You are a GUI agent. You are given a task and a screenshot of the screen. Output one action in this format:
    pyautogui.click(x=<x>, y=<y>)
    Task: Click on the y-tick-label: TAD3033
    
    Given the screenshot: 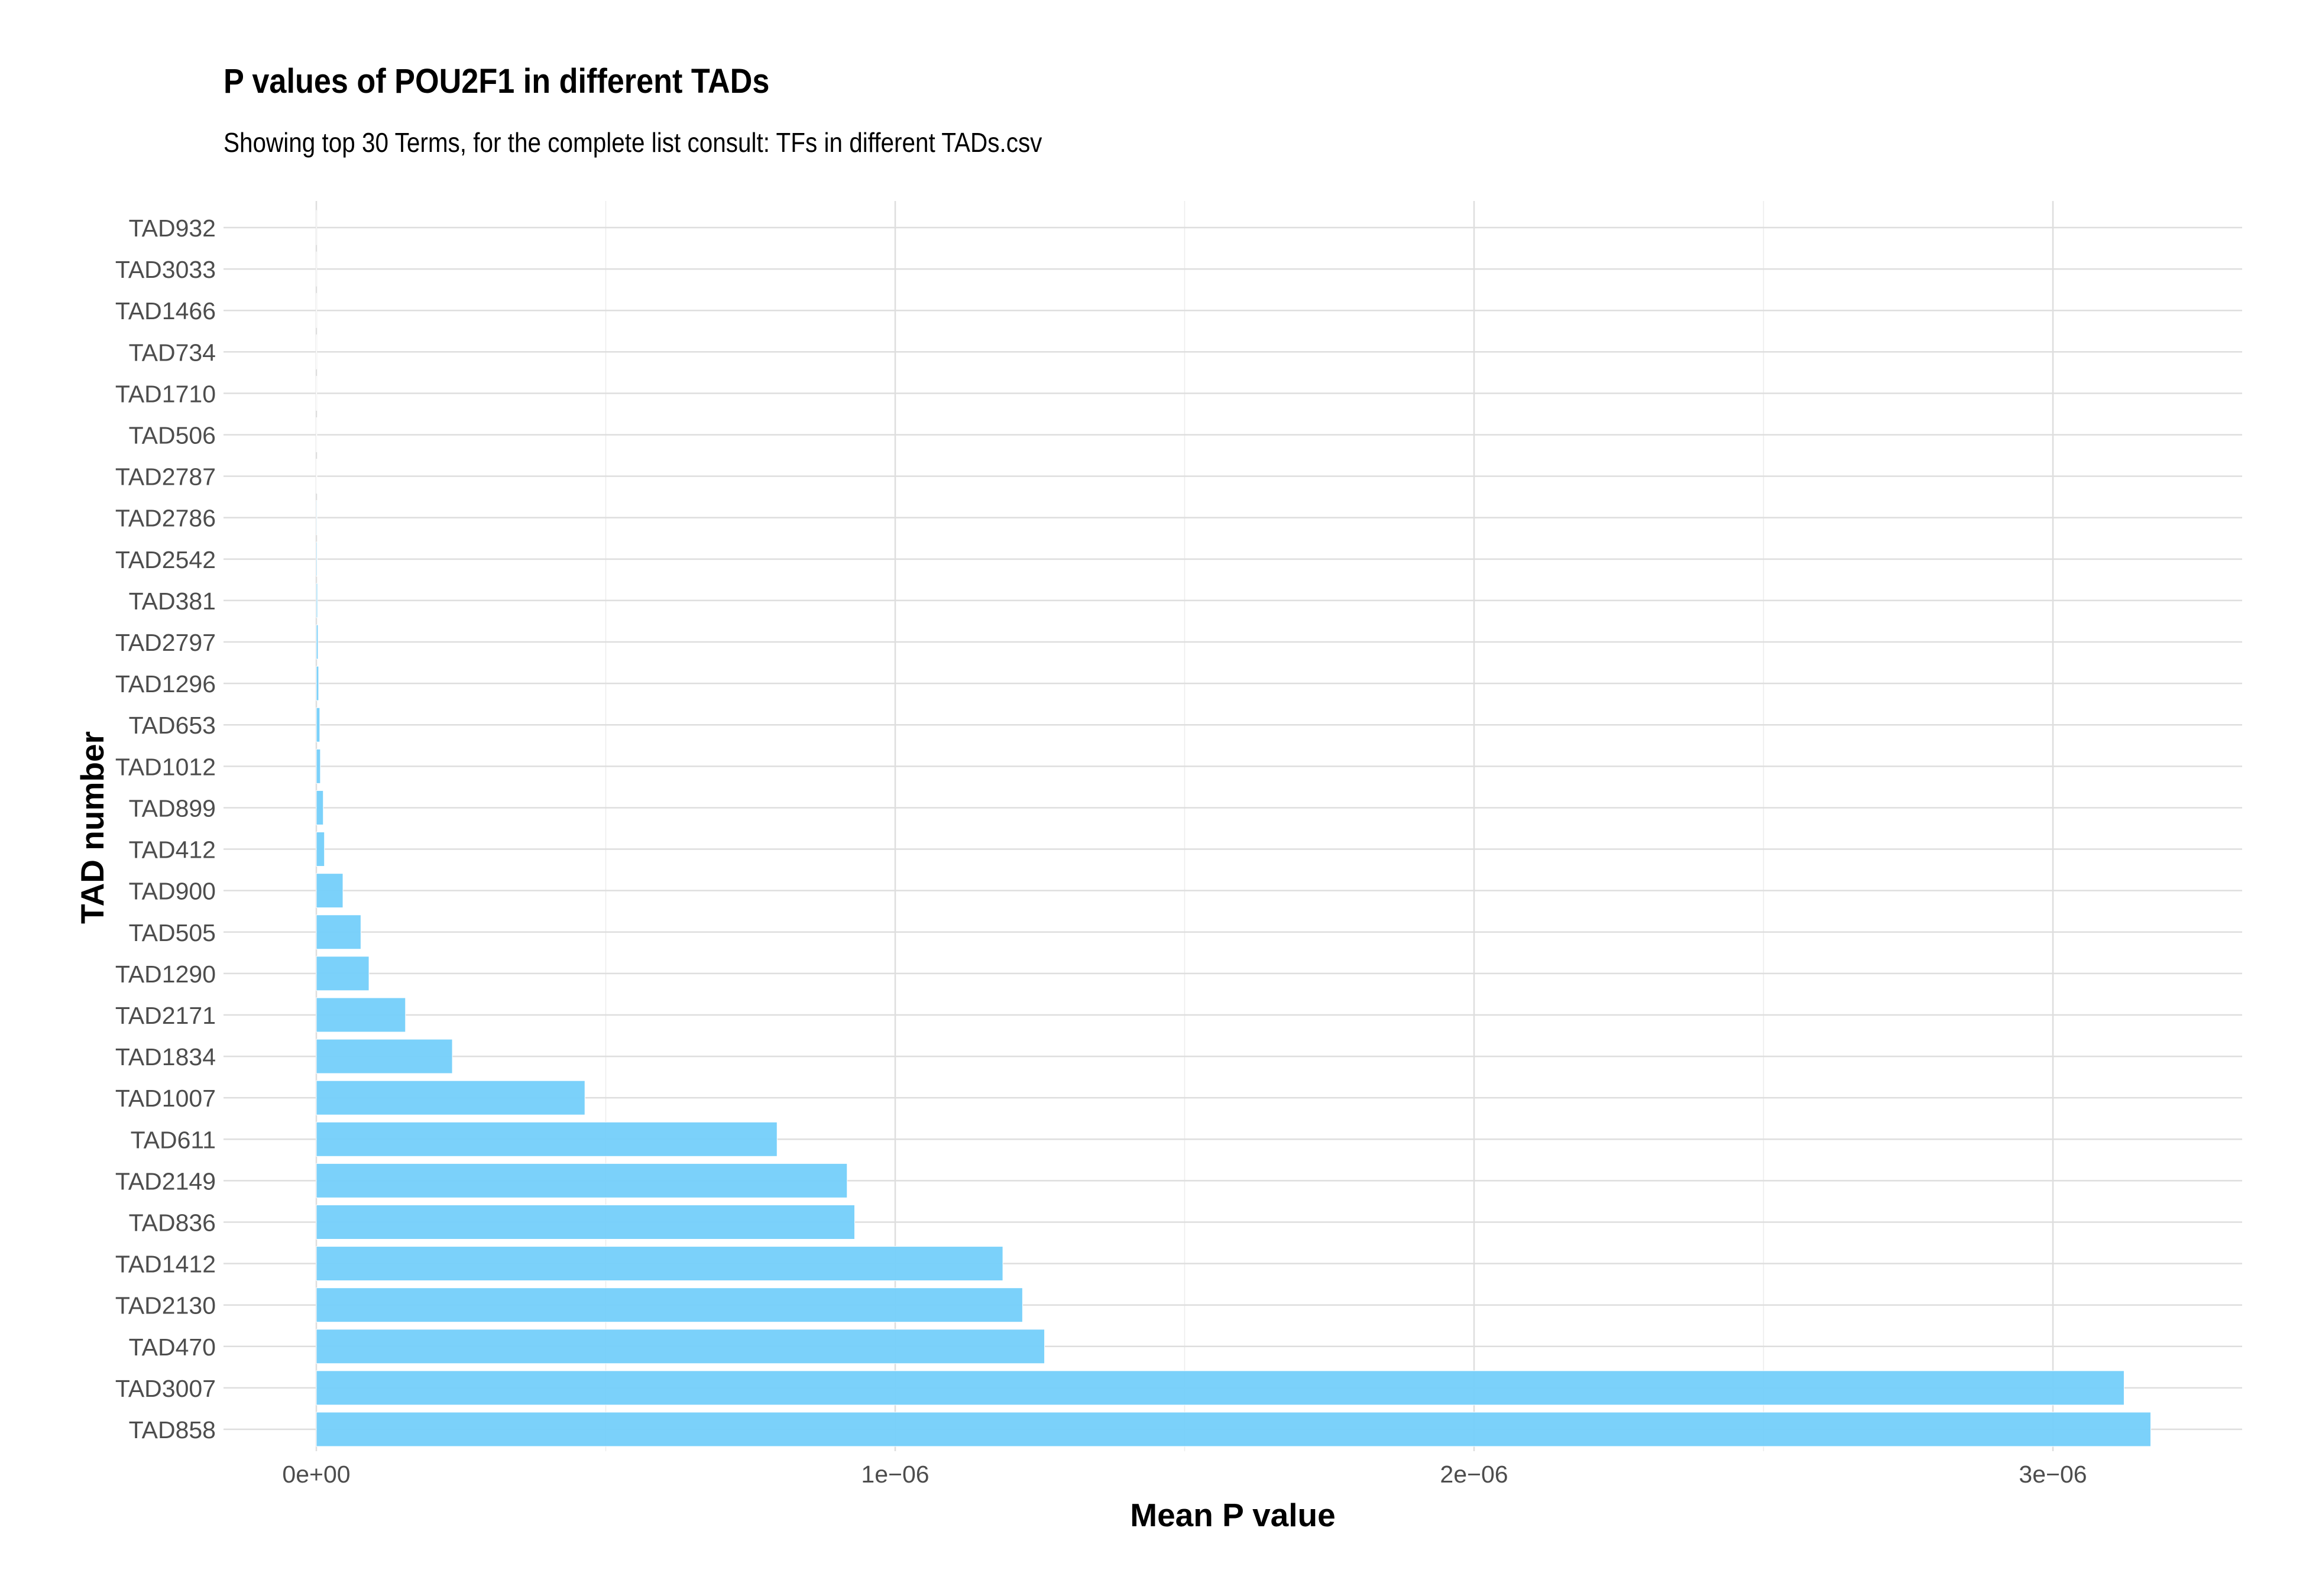 What is the action you would take?
    pyautogui.click(x=165, y=269)
    